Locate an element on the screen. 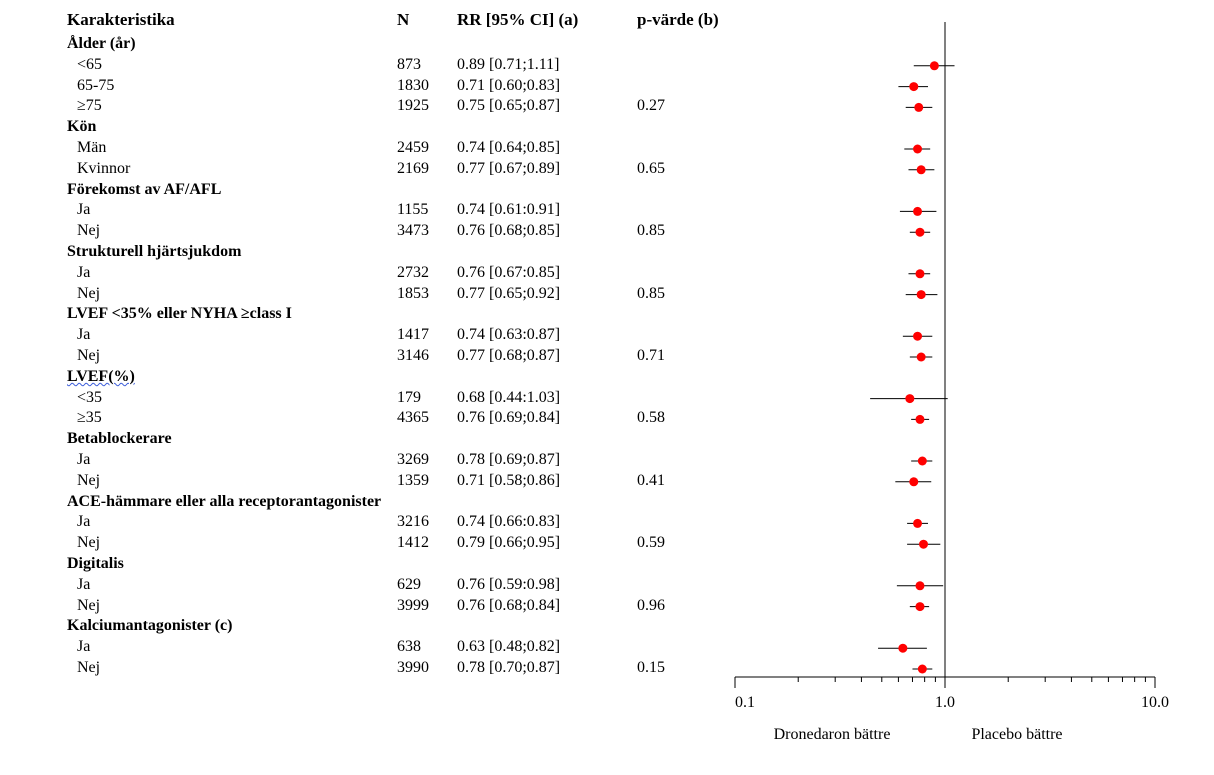  rr-ci-value: 0.77 [0.67;0.89] is located at coordinates (509, 168).